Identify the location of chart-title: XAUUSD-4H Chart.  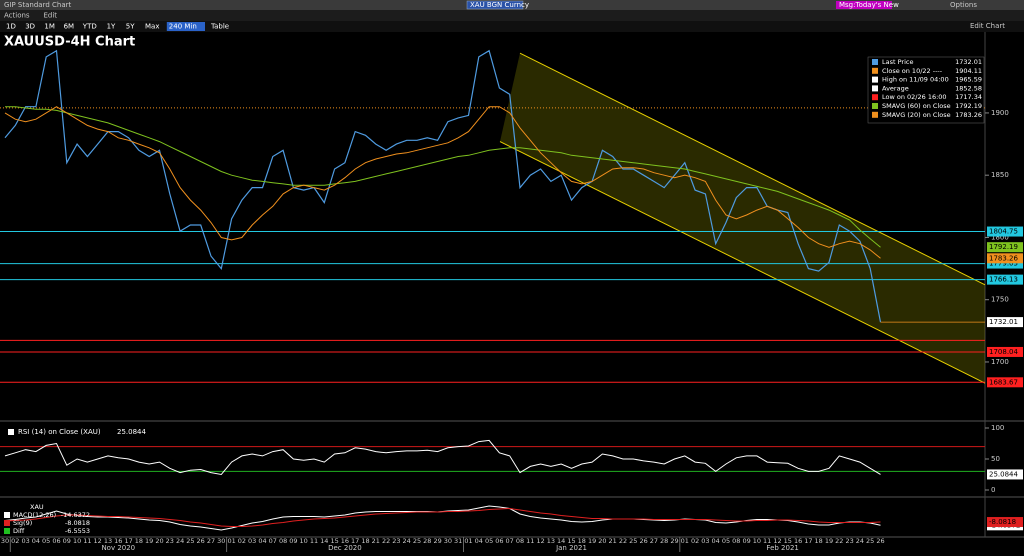
(69, 42).